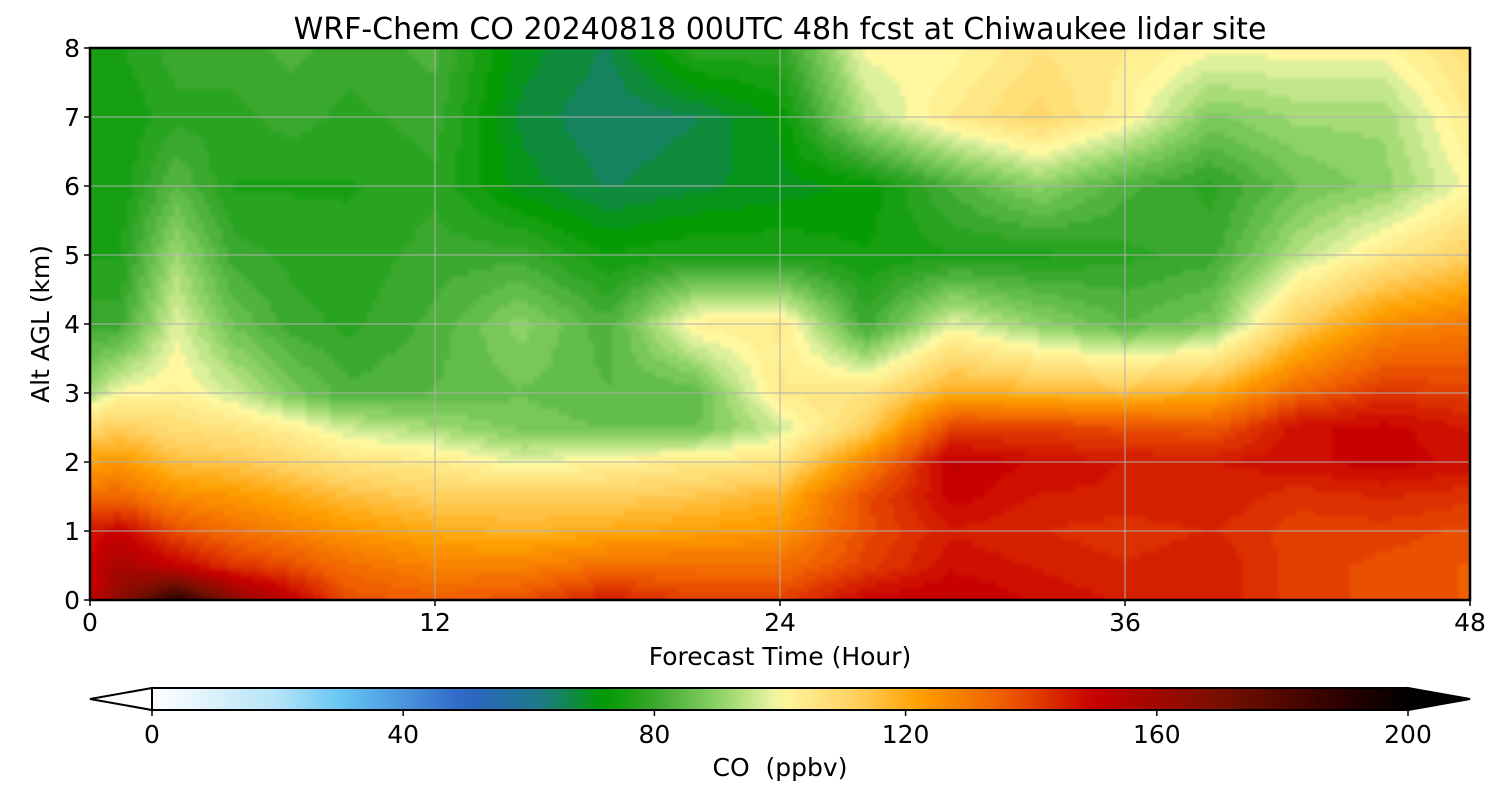 Image resolution: width=1500 pixels, height=800 pixels. What do you see at coordinates (654, 734) in the screenshot?
I see `colorbar-tick-label: 80` at bounding box center [654, 734].